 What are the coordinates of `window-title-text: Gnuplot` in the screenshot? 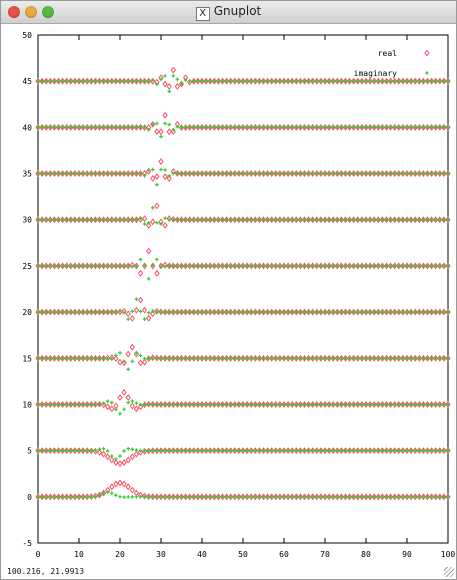 It's located at (237, 11).